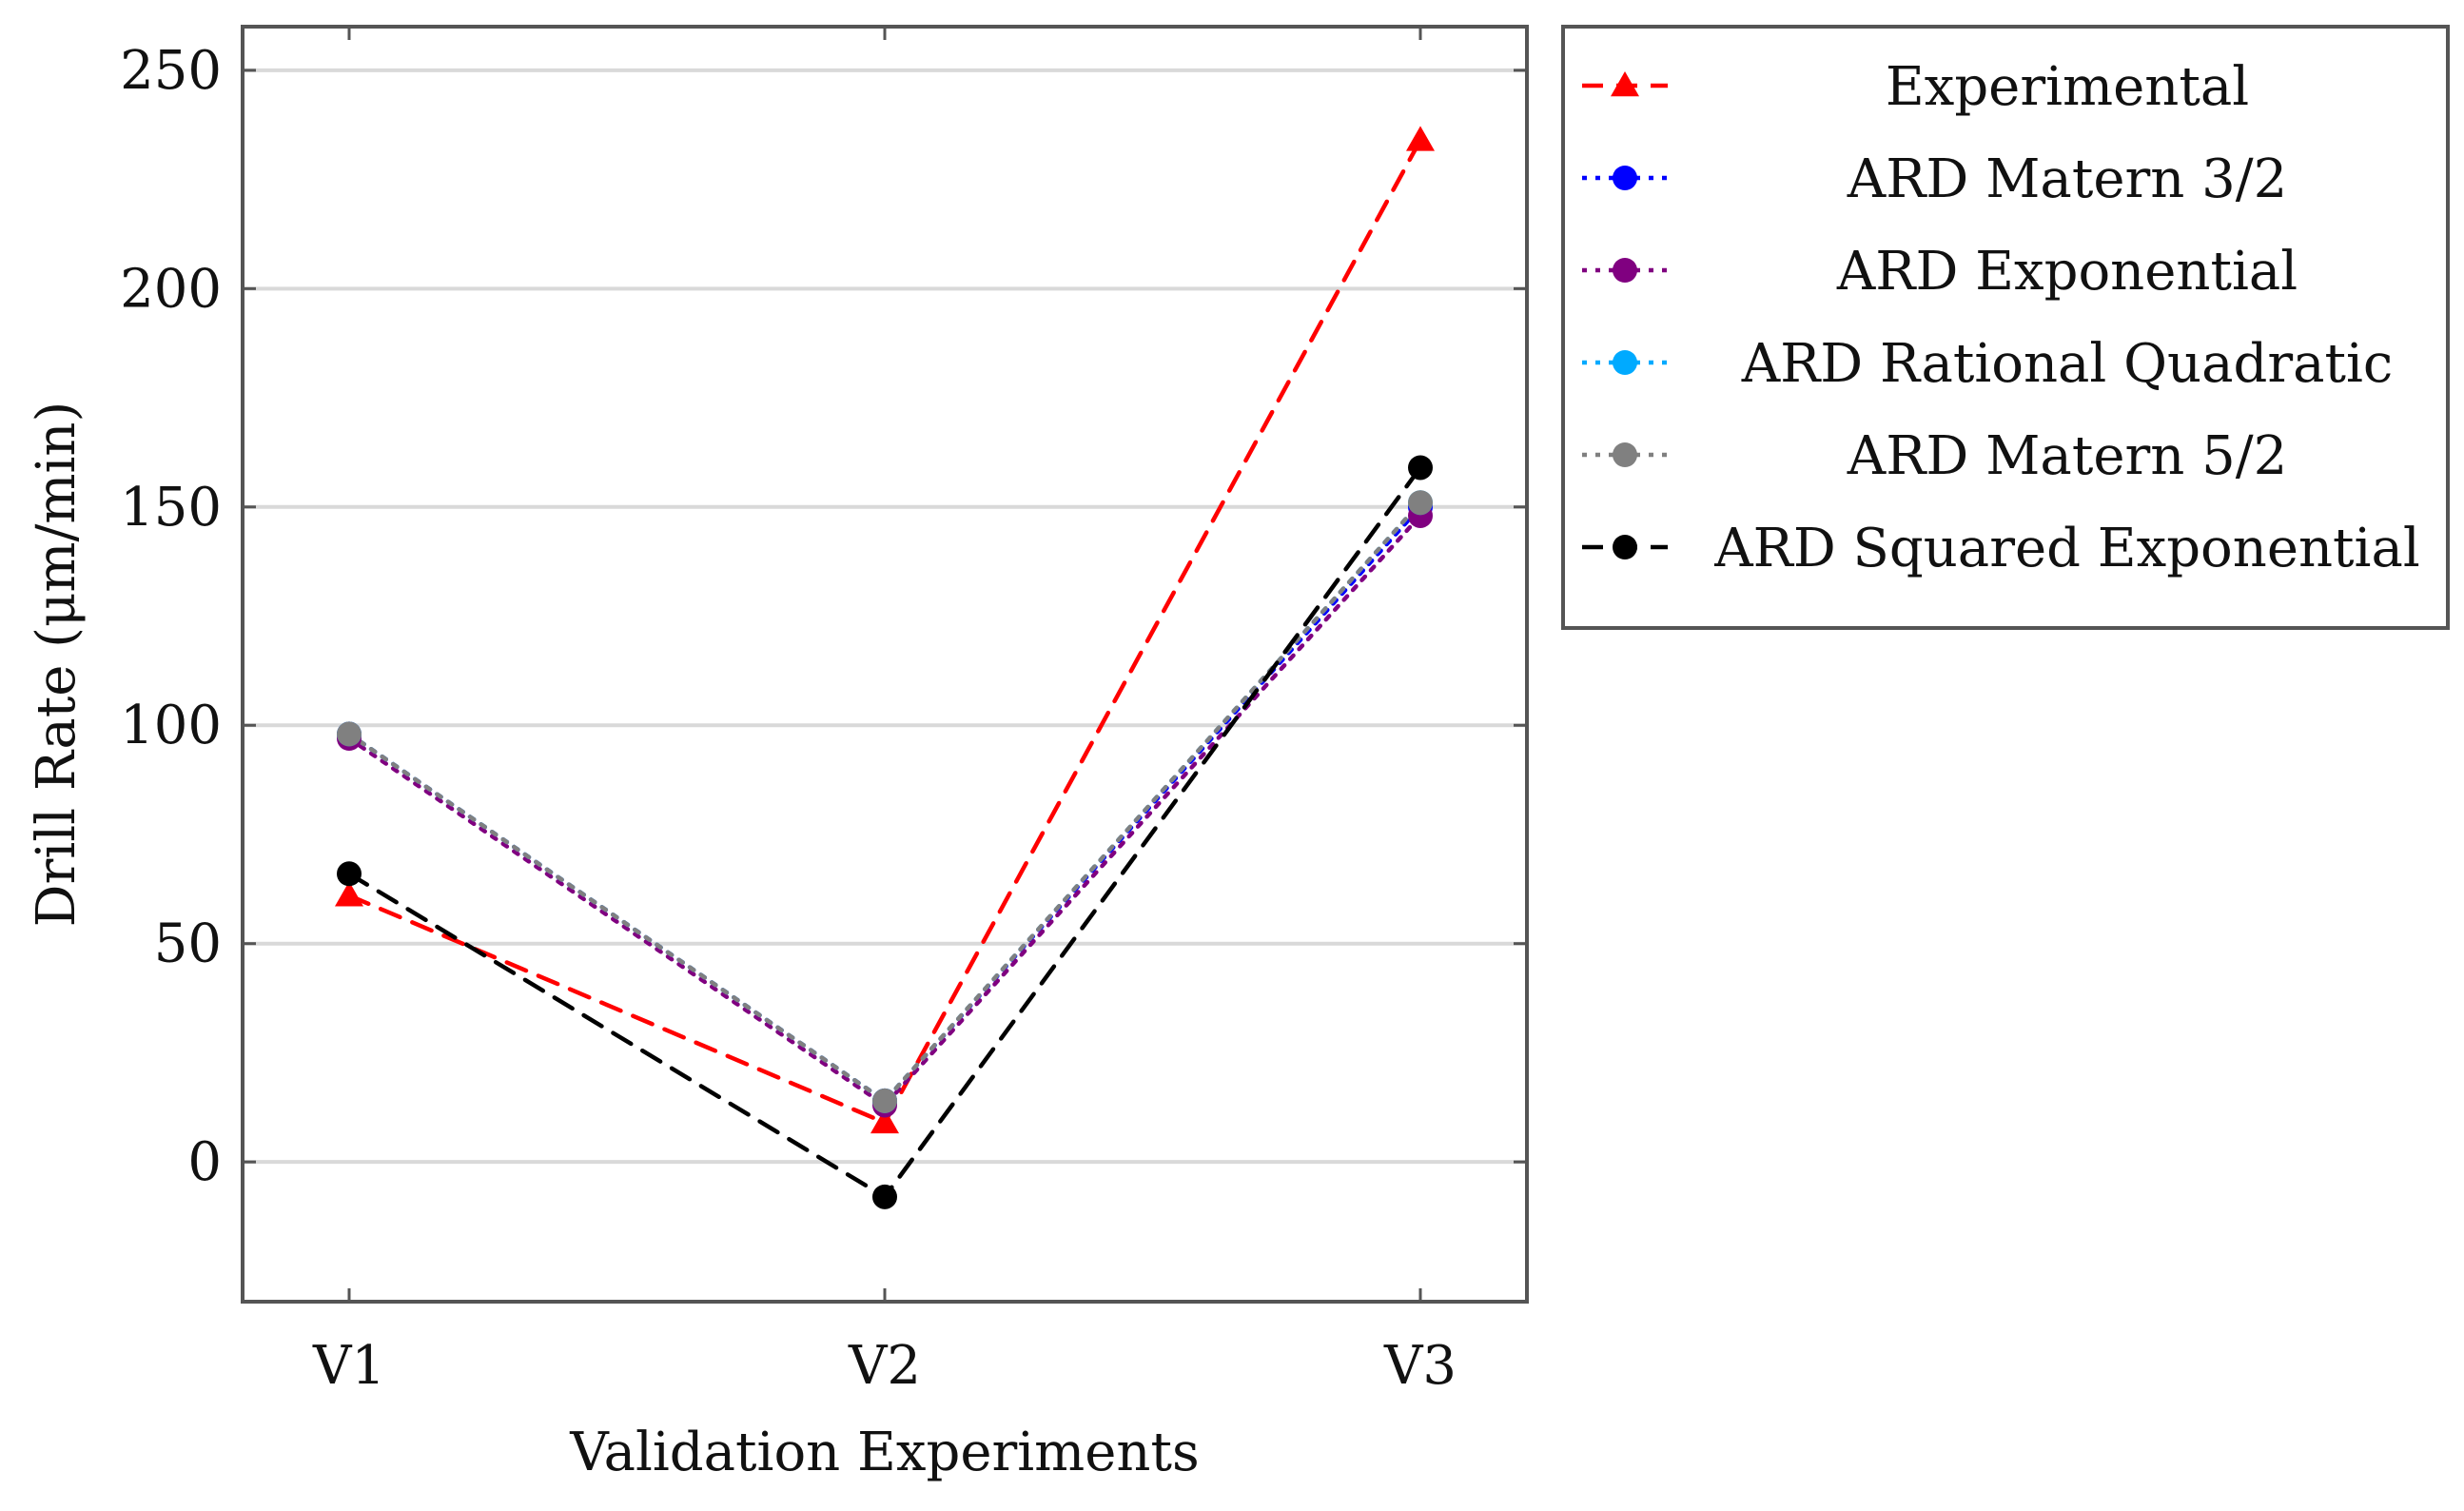 The width and height of the screenshot is (2464, 1511). I want to click on legend-label: ARD Matern 3/2, so click(2067, 179).